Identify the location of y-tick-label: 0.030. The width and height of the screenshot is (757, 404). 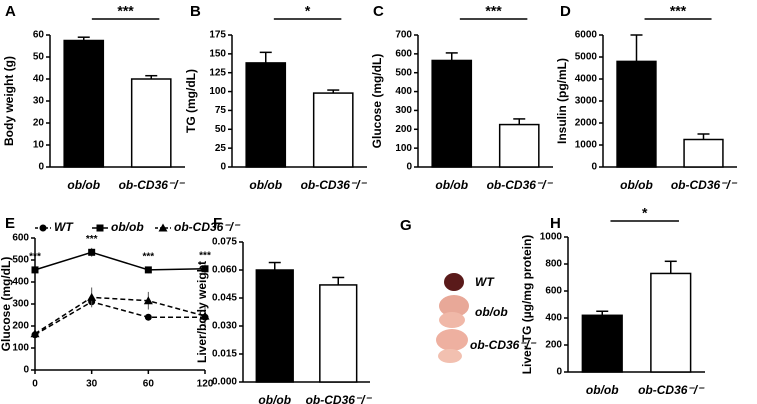
(224, 326).